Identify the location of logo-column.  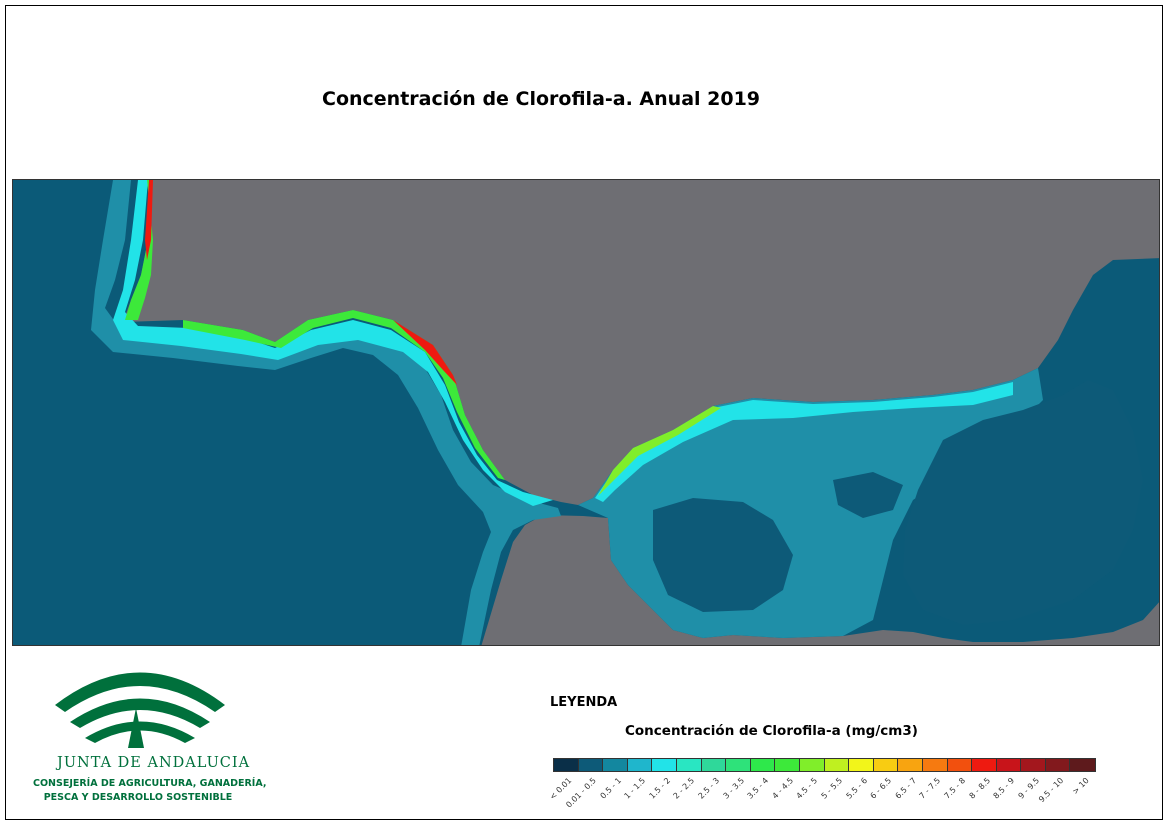
(136, 728).